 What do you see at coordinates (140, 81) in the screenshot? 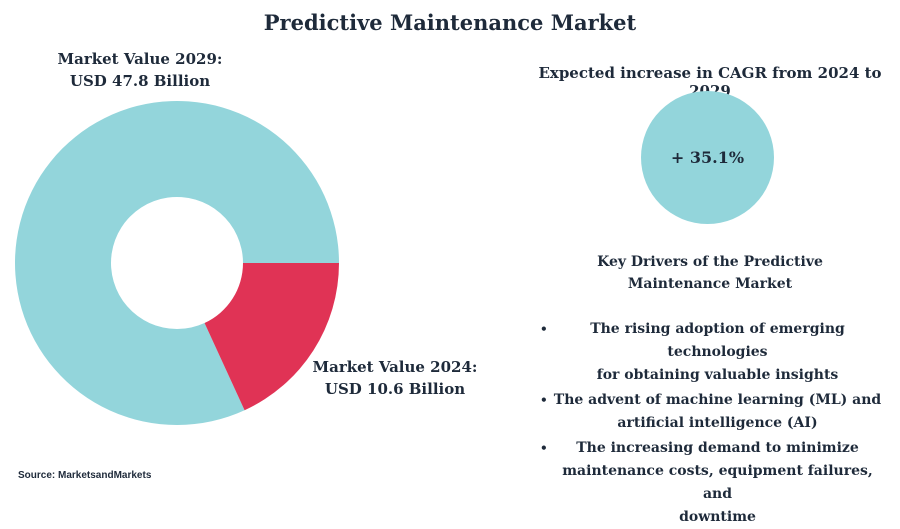
I see `label-2029-value: USD 47.8 Billion` at bounding box center [140, 81].